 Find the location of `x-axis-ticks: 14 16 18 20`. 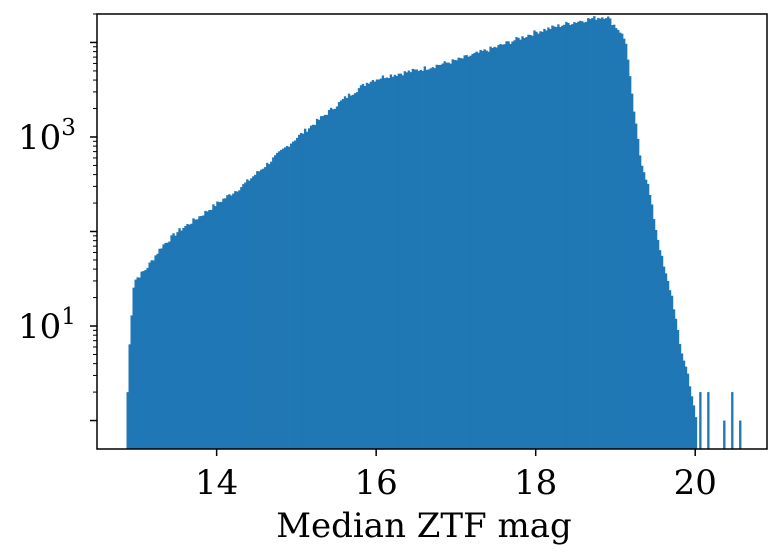

x-axis-ticks: 14 16 18 20 is located at coordinates (456, 476).